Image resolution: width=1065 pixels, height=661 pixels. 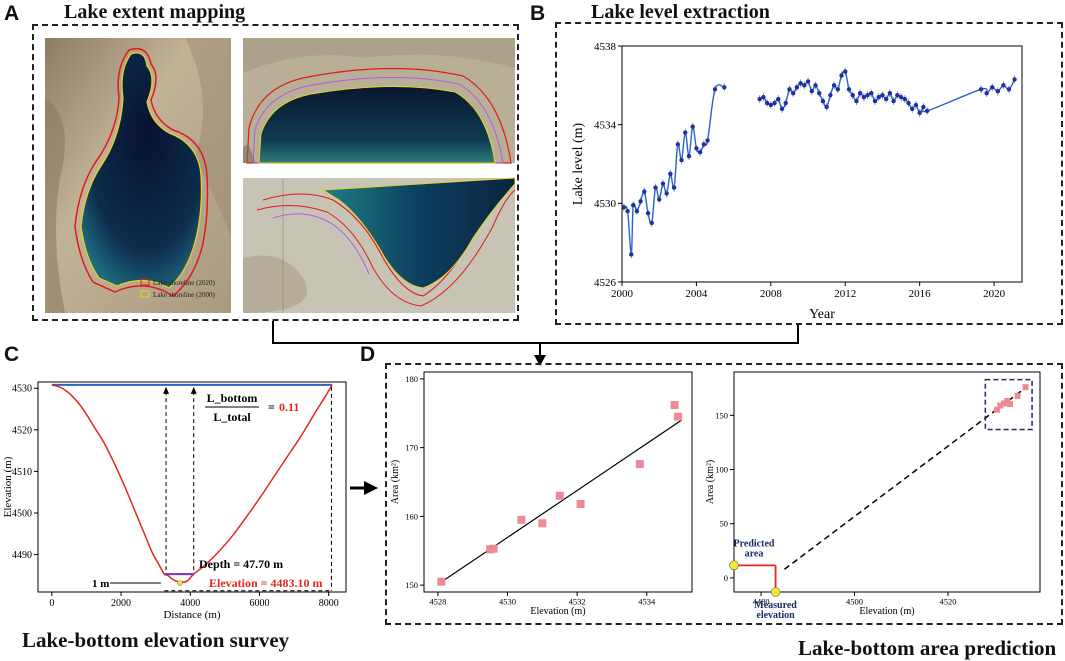 I want to click on predicted-area-label-2: area, so click(x=754, y=553).